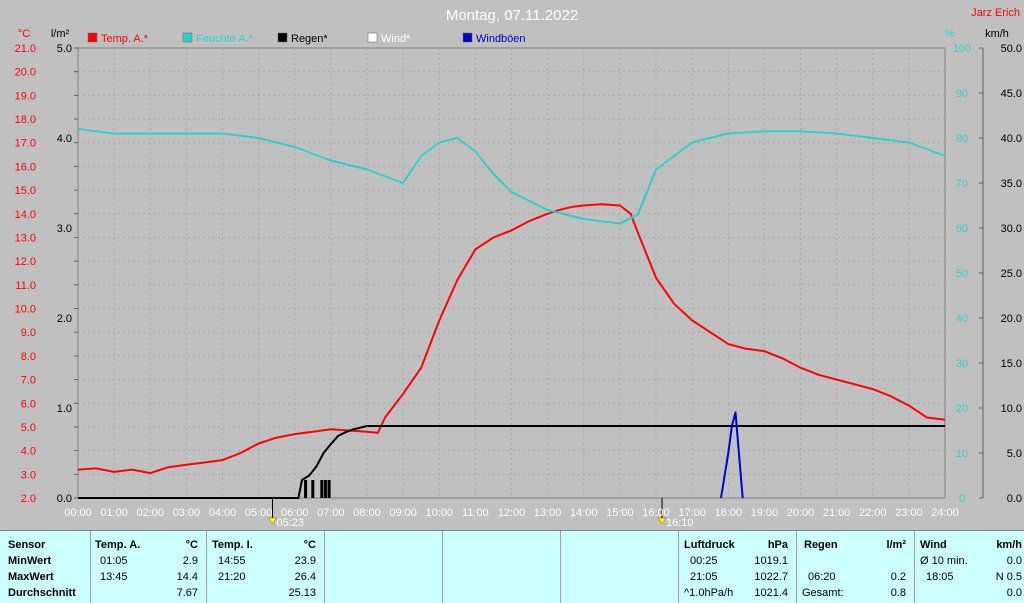 This screenshot has width=1024, height=603. I want to click on humidity-tick-label: 60, so click(962, 229).